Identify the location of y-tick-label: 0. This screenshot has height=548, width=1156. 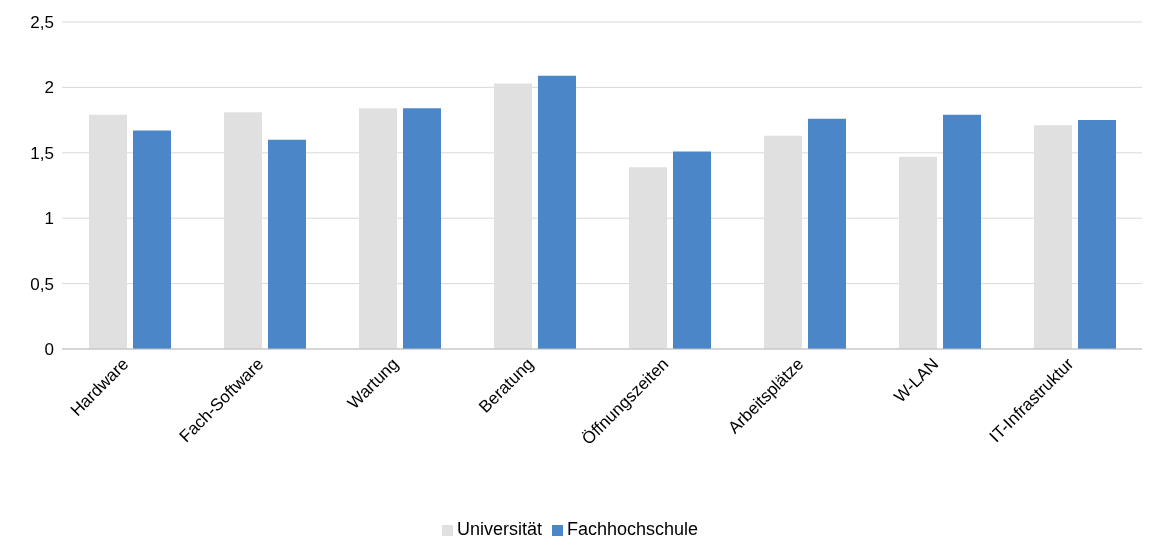
(49, 350).